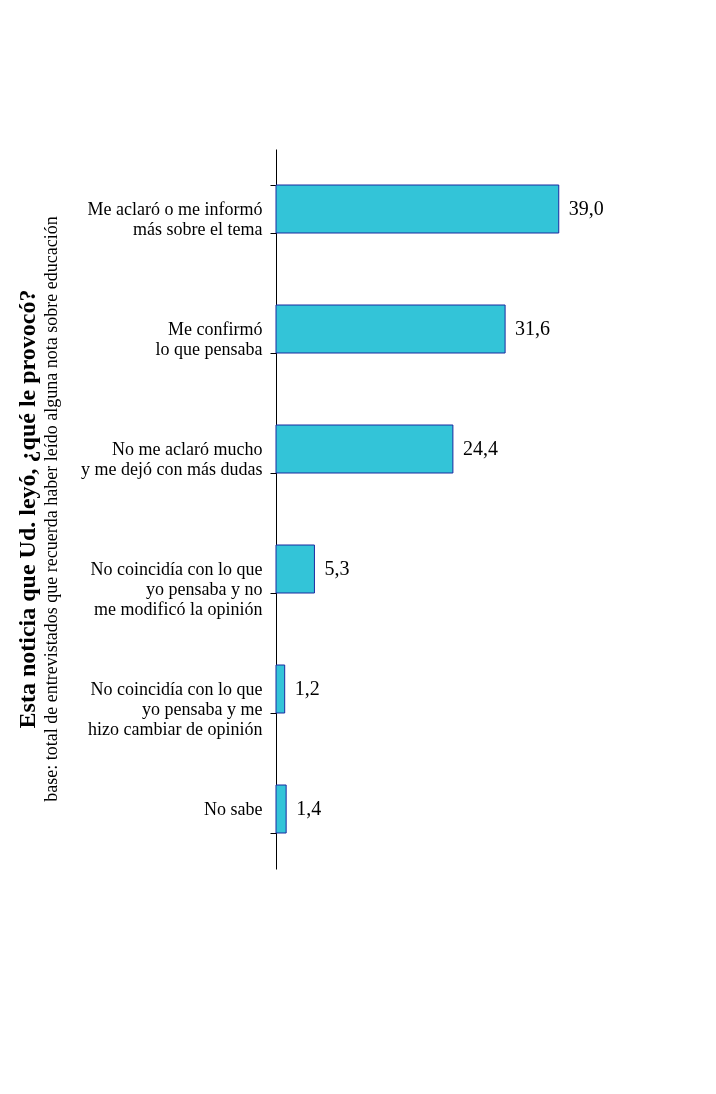 Image resolution: width=716 pixels, height=1094 pixels. Describe the element at coordinates (50, 509) in the screenshot. I see `text: base: total de entrevistados que recuerda haber leído alguna nota sobre educación` at that location.